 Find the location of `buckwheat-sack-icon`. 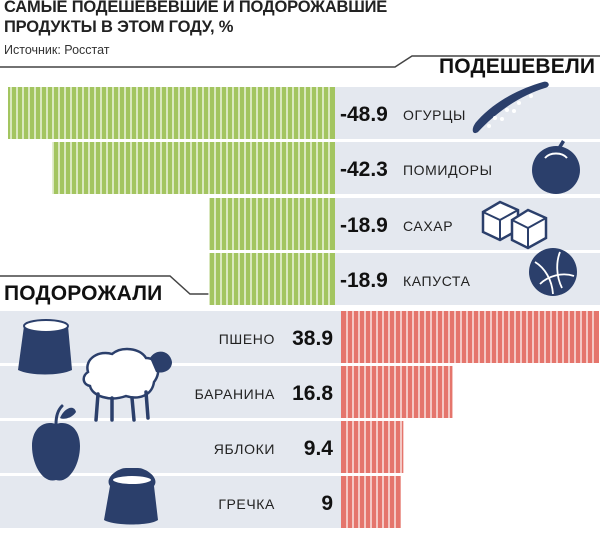

buckwheat-sack-icon is located at coordinates (131, 496).